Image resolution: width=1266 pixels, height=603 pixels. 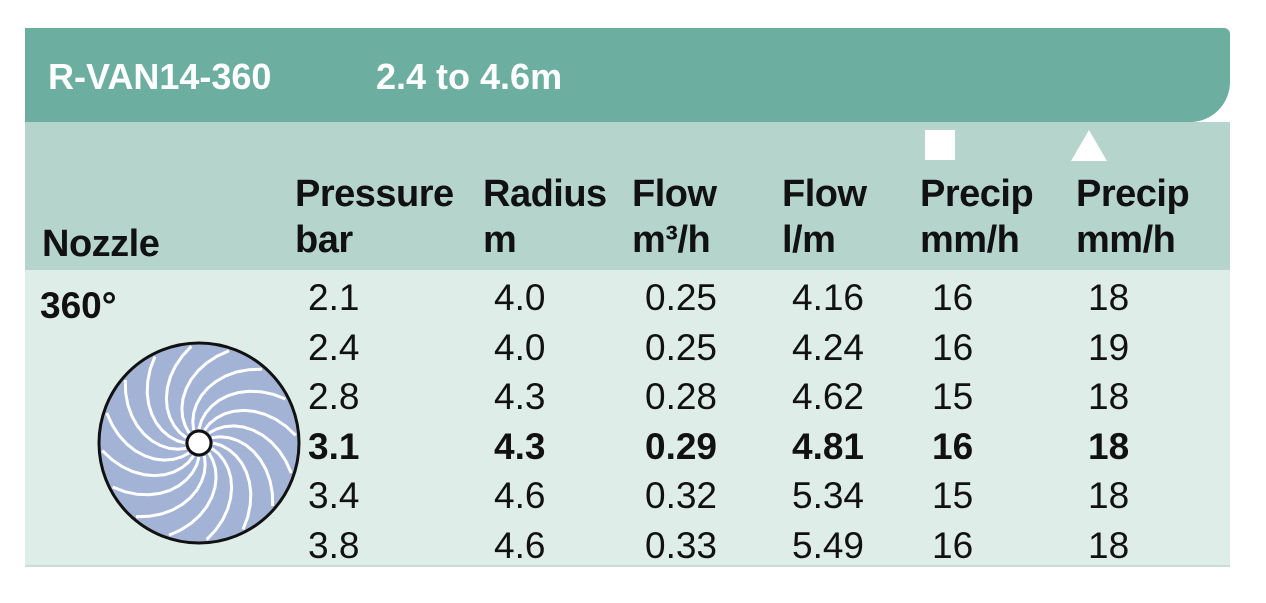 What do you see at coordinates (469, 76) in the screenshot?
I see `range: 2.4 to 4.6m` at bounding box center [469, 76].